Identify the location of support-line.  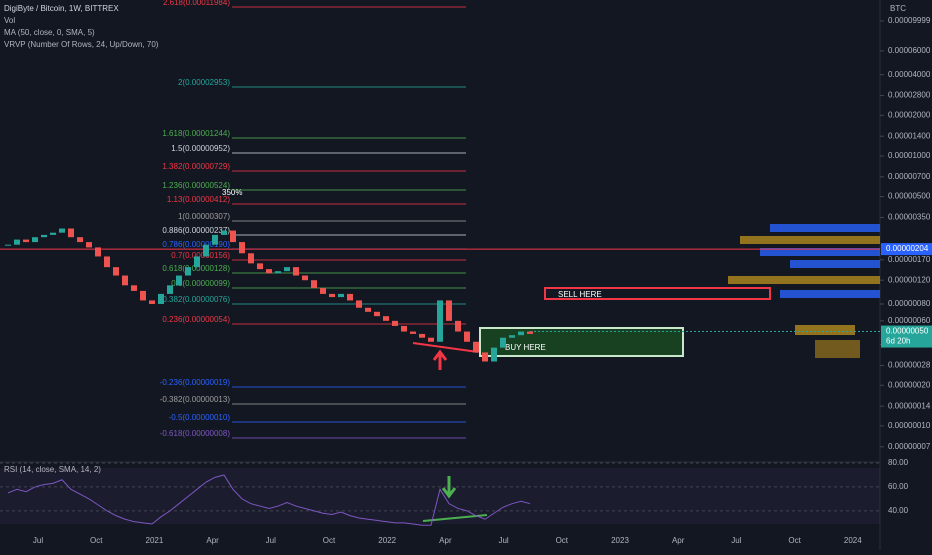
(445, 347).